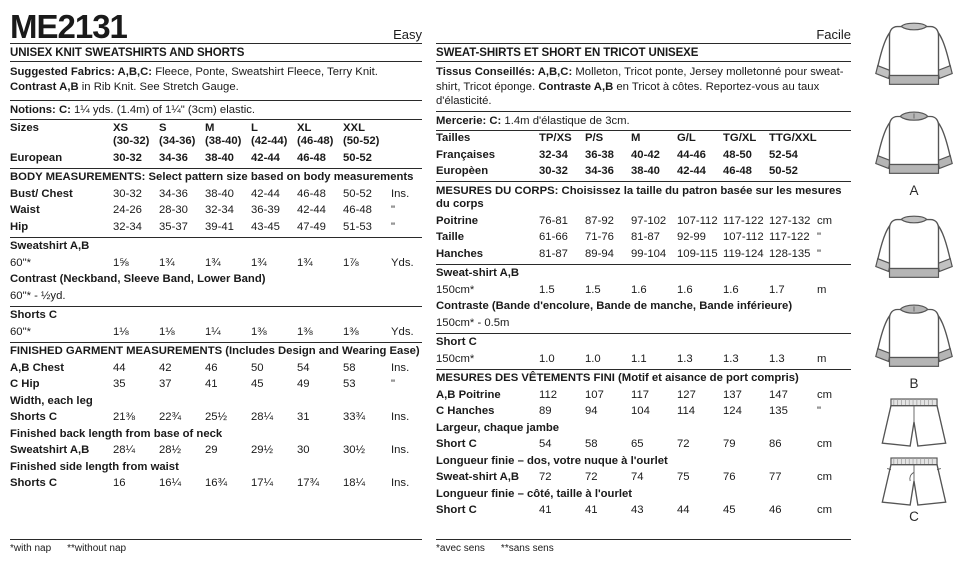  Describe the element at coordinates (167, 331) in the screenshot. I see `cell: 1⅛` at that location.